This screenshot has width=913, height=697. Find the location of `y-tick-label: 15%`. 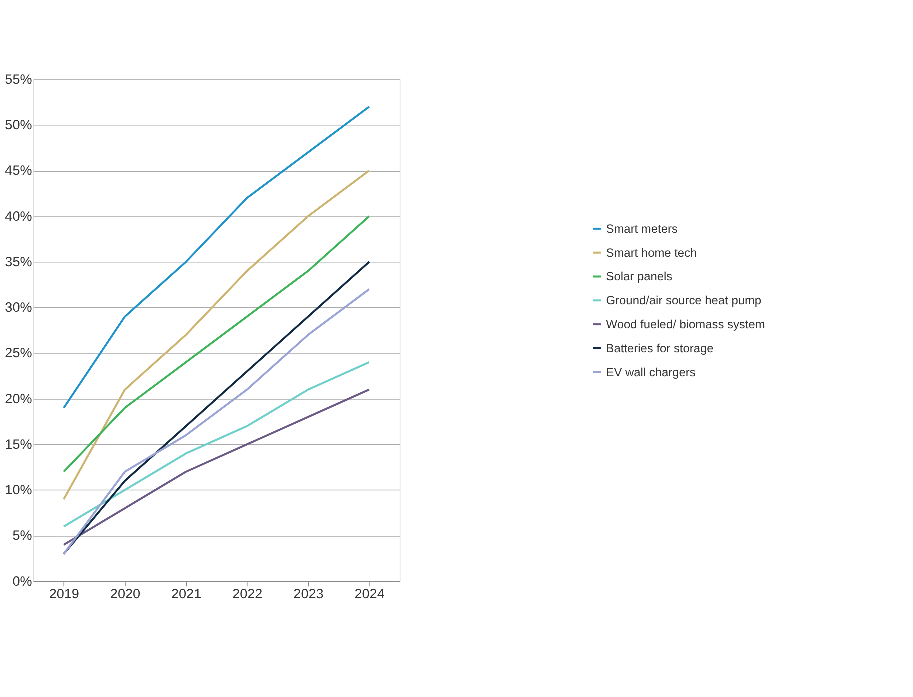

y-tick-label: 15% is located at coordinates (18, 444).